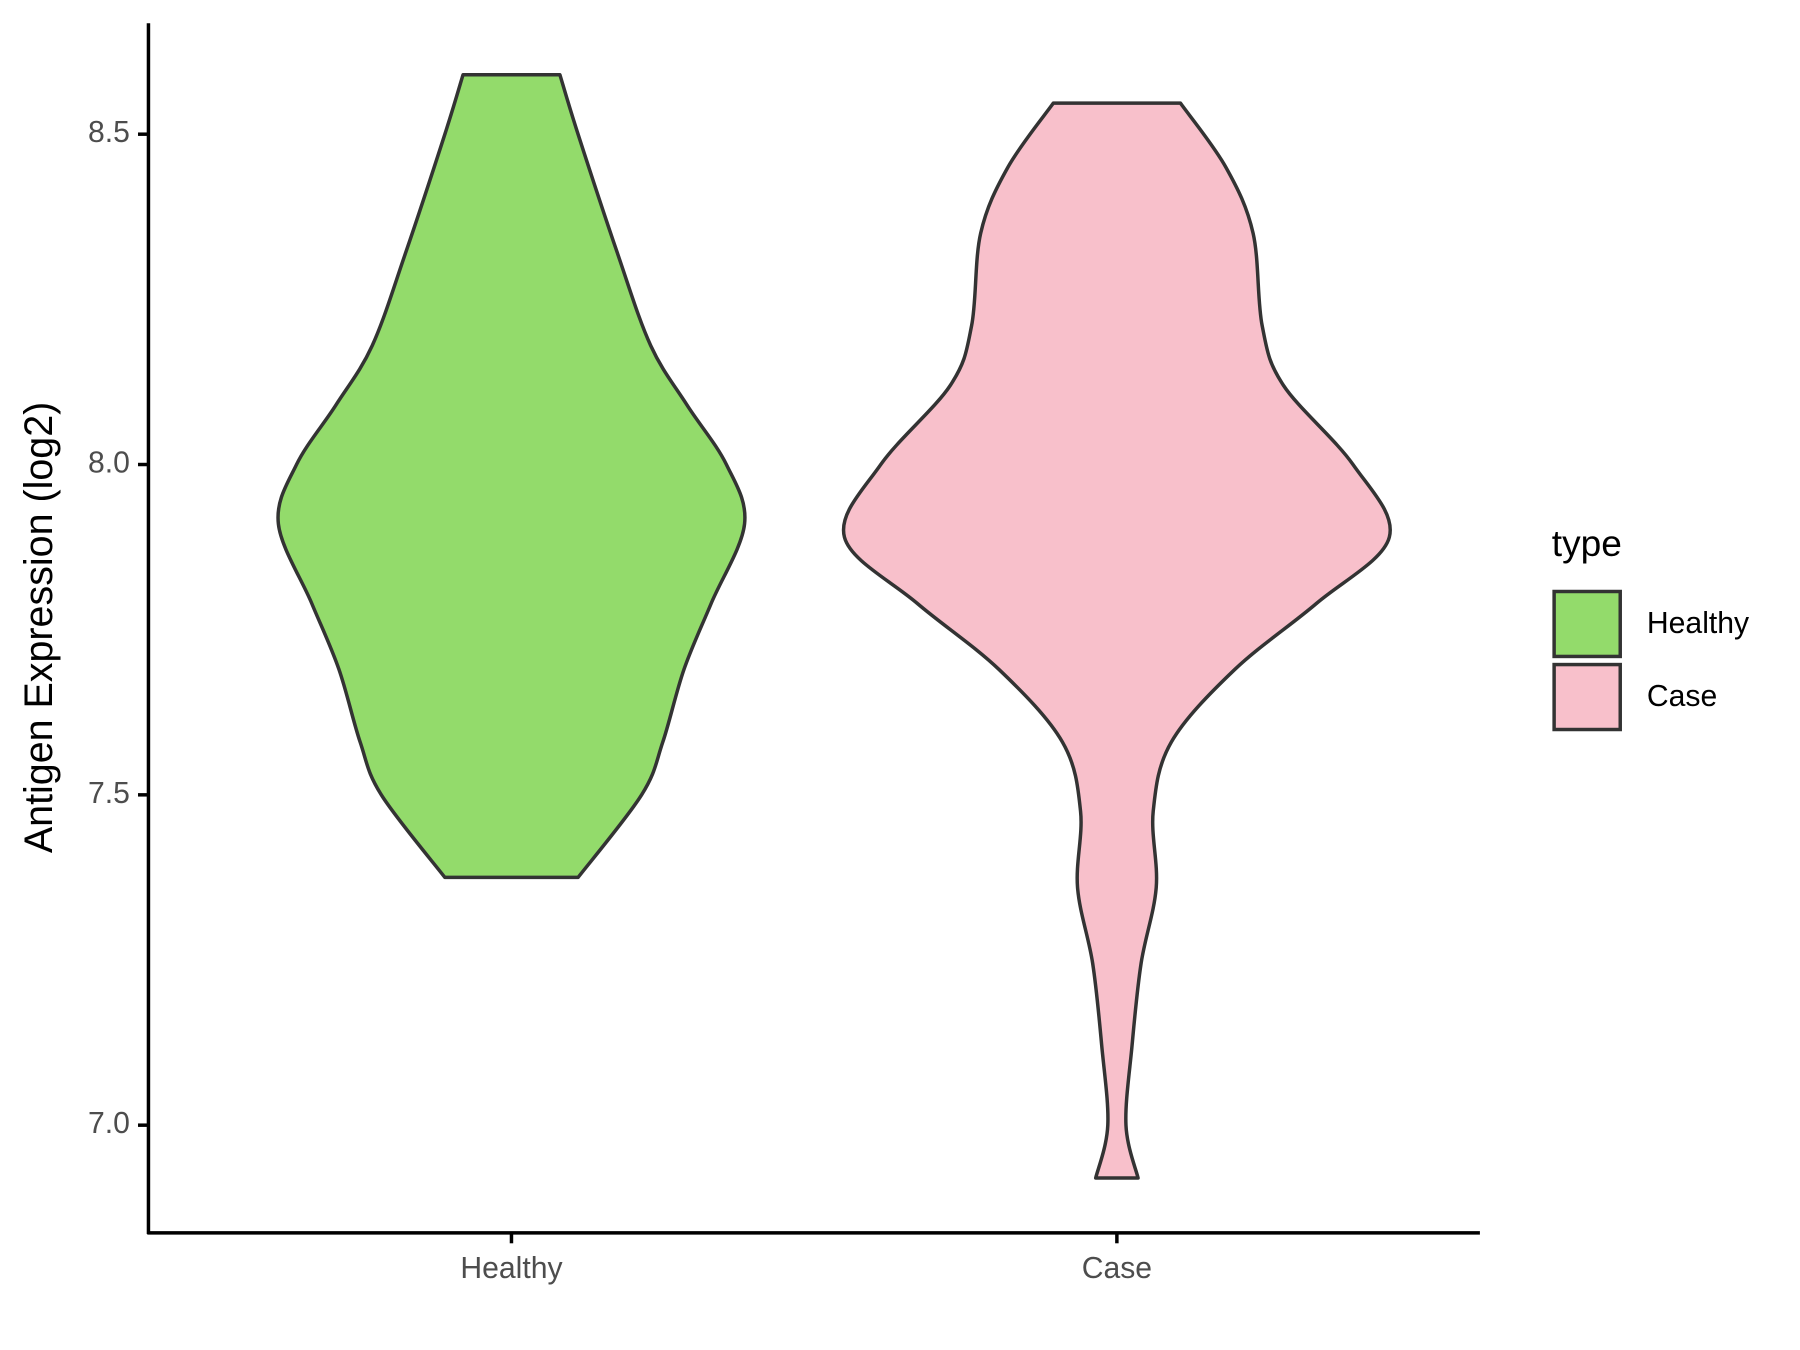 This screenshot has height=1350, width=1800. Describe the element at coordinates (109, 1123) in the screenshot. I see `y-tick-label: 7.0` at that location.